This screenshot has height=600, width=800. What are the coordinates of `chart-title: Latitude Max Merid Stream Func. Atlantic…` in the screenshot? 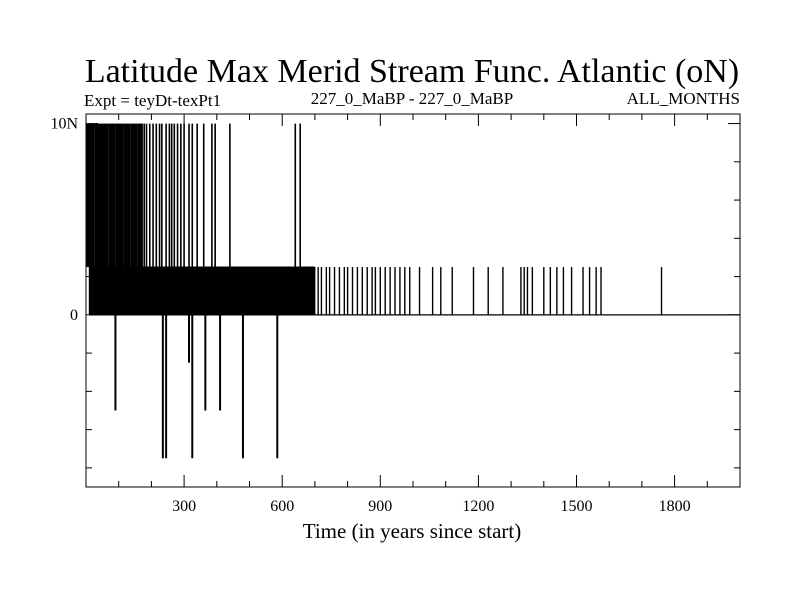 It's located at (412, 71).